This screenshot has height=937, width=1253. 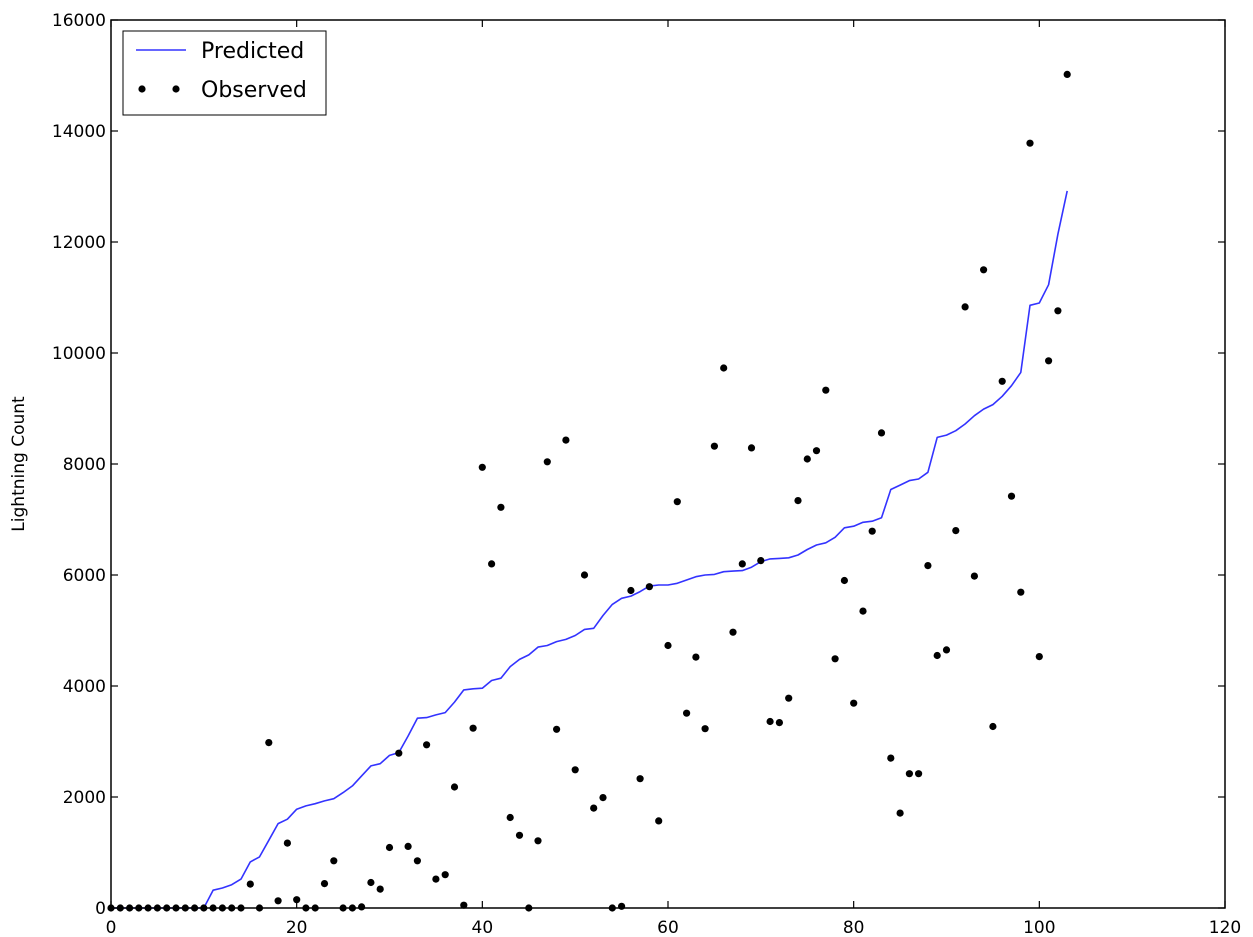 What do you see at coordinates (79, 132) in the screenshot?
I see `y-tick-label: 14000` at bounding box center [79, 132].